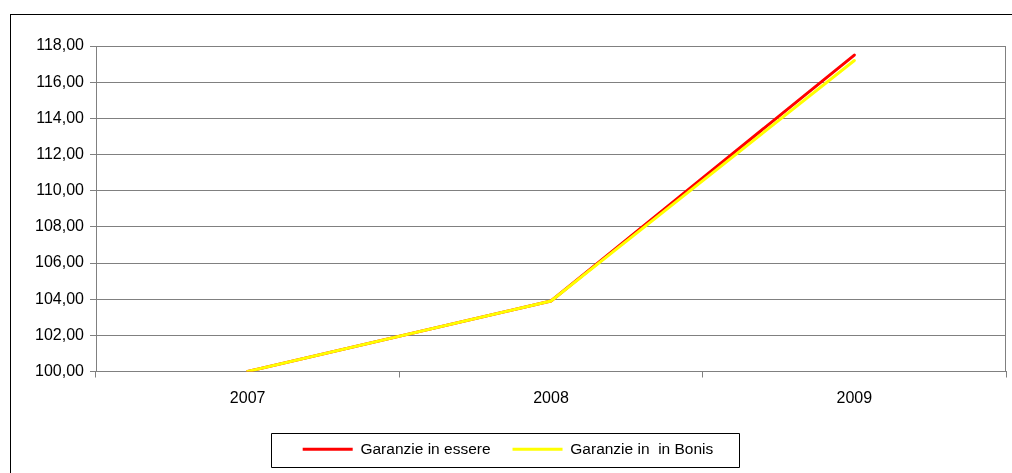  I want to click on y-tick-label: 100,00, so click(60, 370).